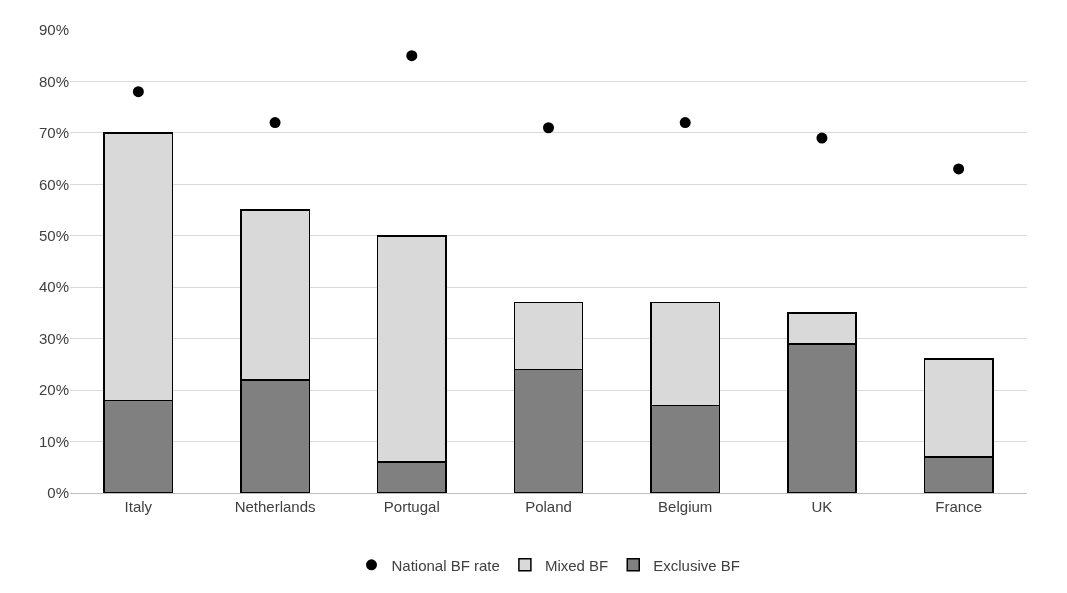 The height and width of the screenshot is (593, 1067). I want to click on y-tick-label: 0%, so click(58, 493).